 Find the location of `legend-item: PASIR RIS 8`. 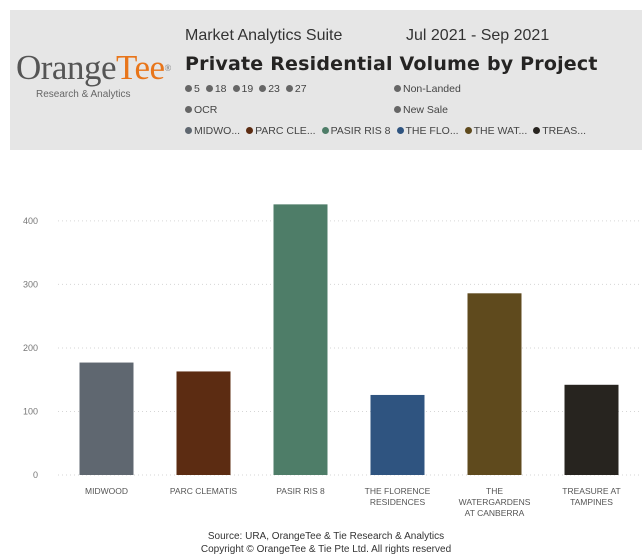

legend-item: PASIR RIS 8 is located at coordinates (356, 131).